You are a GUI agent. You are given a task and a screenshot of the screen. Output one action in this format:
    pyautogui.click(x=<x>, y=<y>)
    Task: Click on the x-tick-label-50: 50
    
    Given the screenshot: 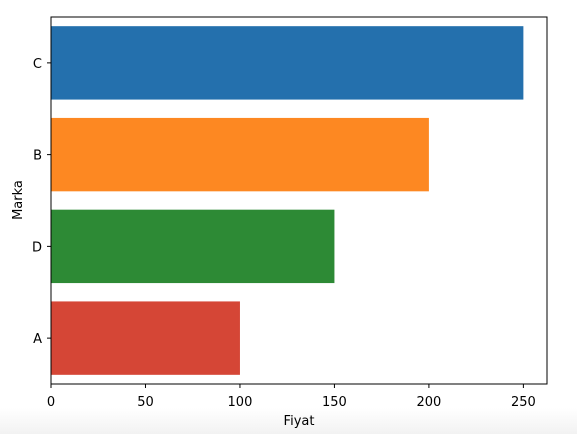 What is the action you would take?
    pyautogui.click(x=145, y=402)
    